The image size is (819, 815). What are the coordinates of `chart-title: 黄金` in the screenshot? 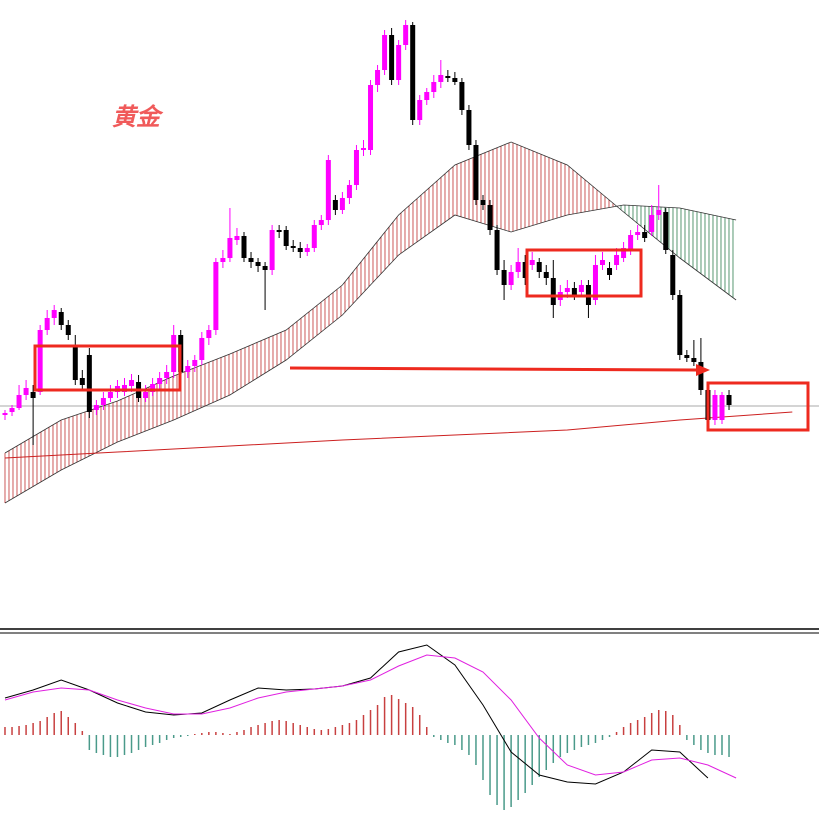 It's located at (138, 117).